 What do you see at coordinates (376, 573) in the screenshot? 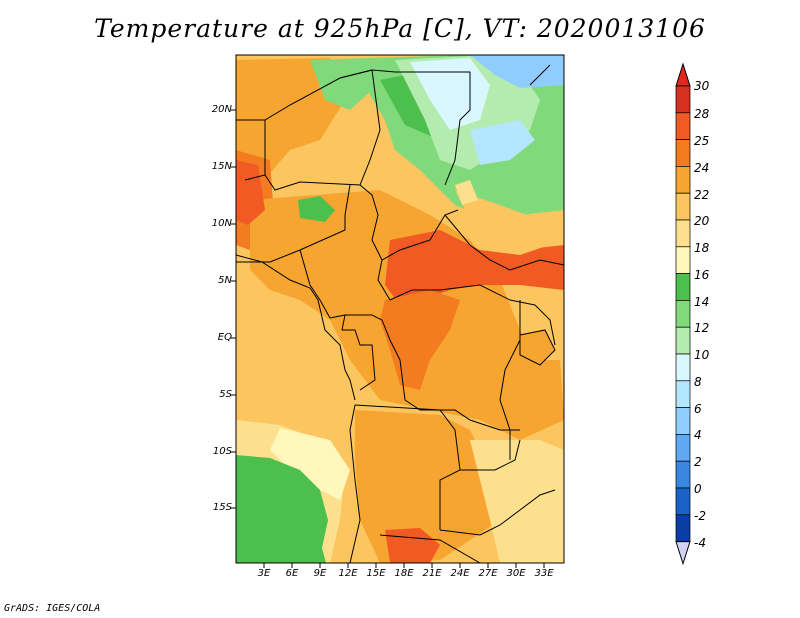
I see `lon-label-15e: 15E` at bounding box center [376, 573].